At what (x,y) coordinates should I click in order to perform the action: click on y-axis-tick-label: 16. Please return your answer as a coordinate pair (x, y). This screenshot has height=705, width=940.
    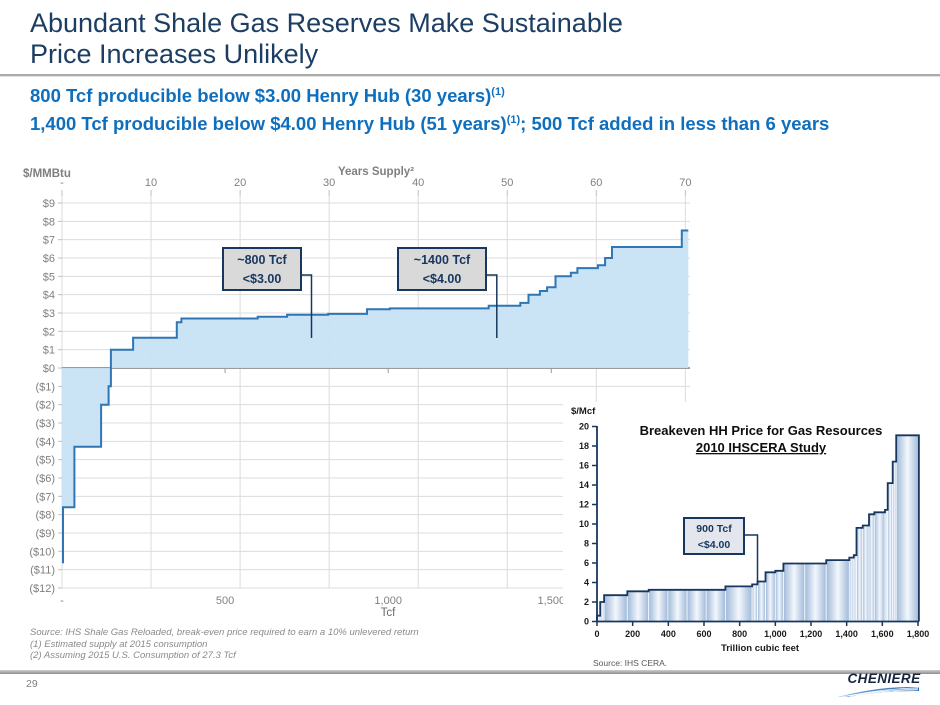
    Looking at the image, I should click on (584, 466).